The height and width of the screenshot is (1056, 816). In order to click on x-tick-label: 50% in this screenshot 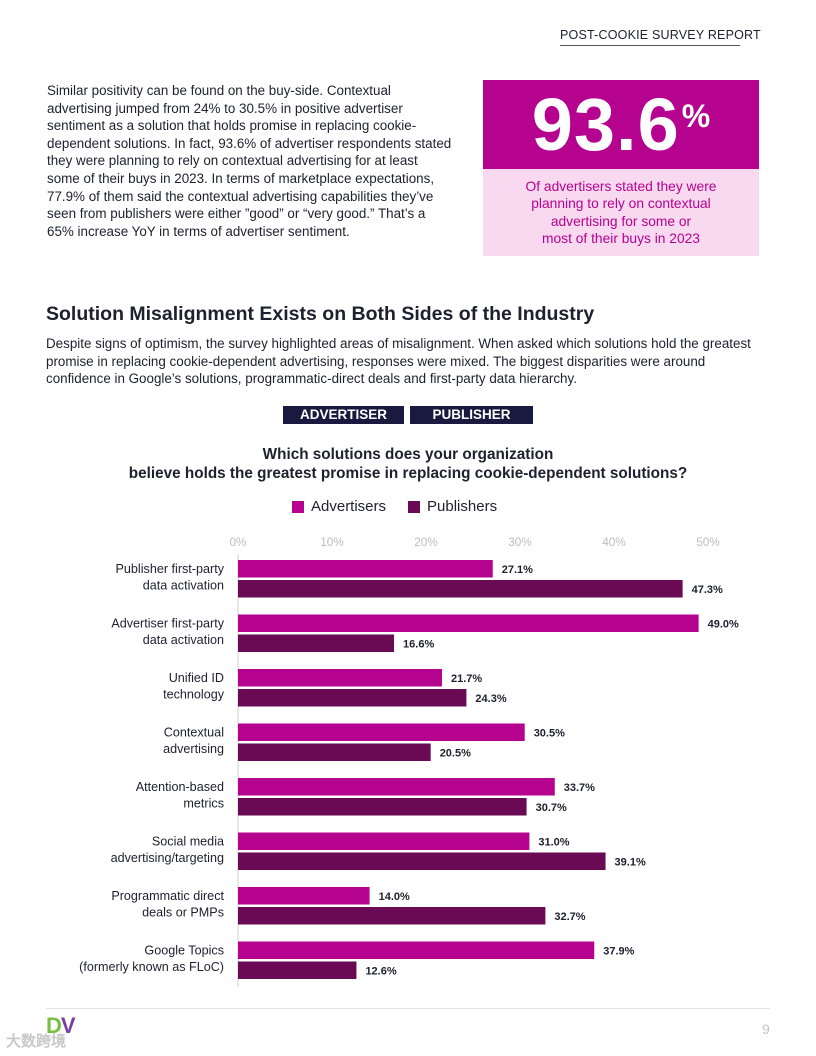, I will do `click(708, 542)`.